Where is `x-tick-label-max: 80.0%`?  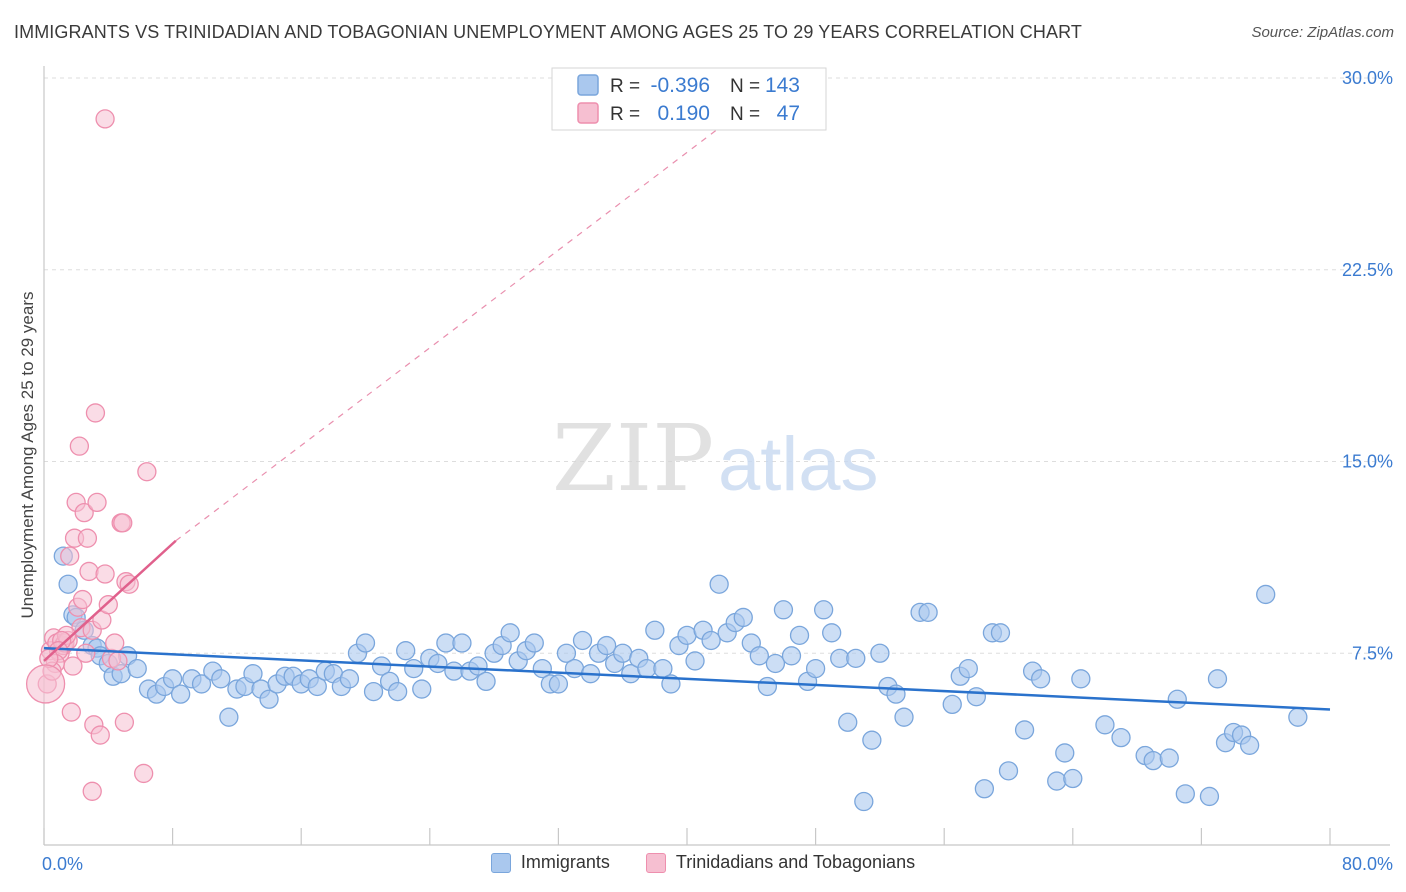 x-tick-label-max: 80.0% is located at coordinates (1367, 864).